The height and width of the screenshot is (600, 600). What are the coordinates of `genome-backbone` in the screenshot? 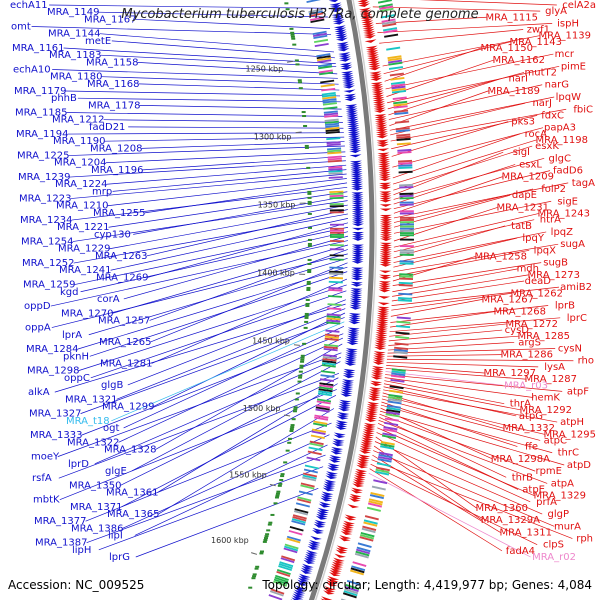 It's located at (342, 300).